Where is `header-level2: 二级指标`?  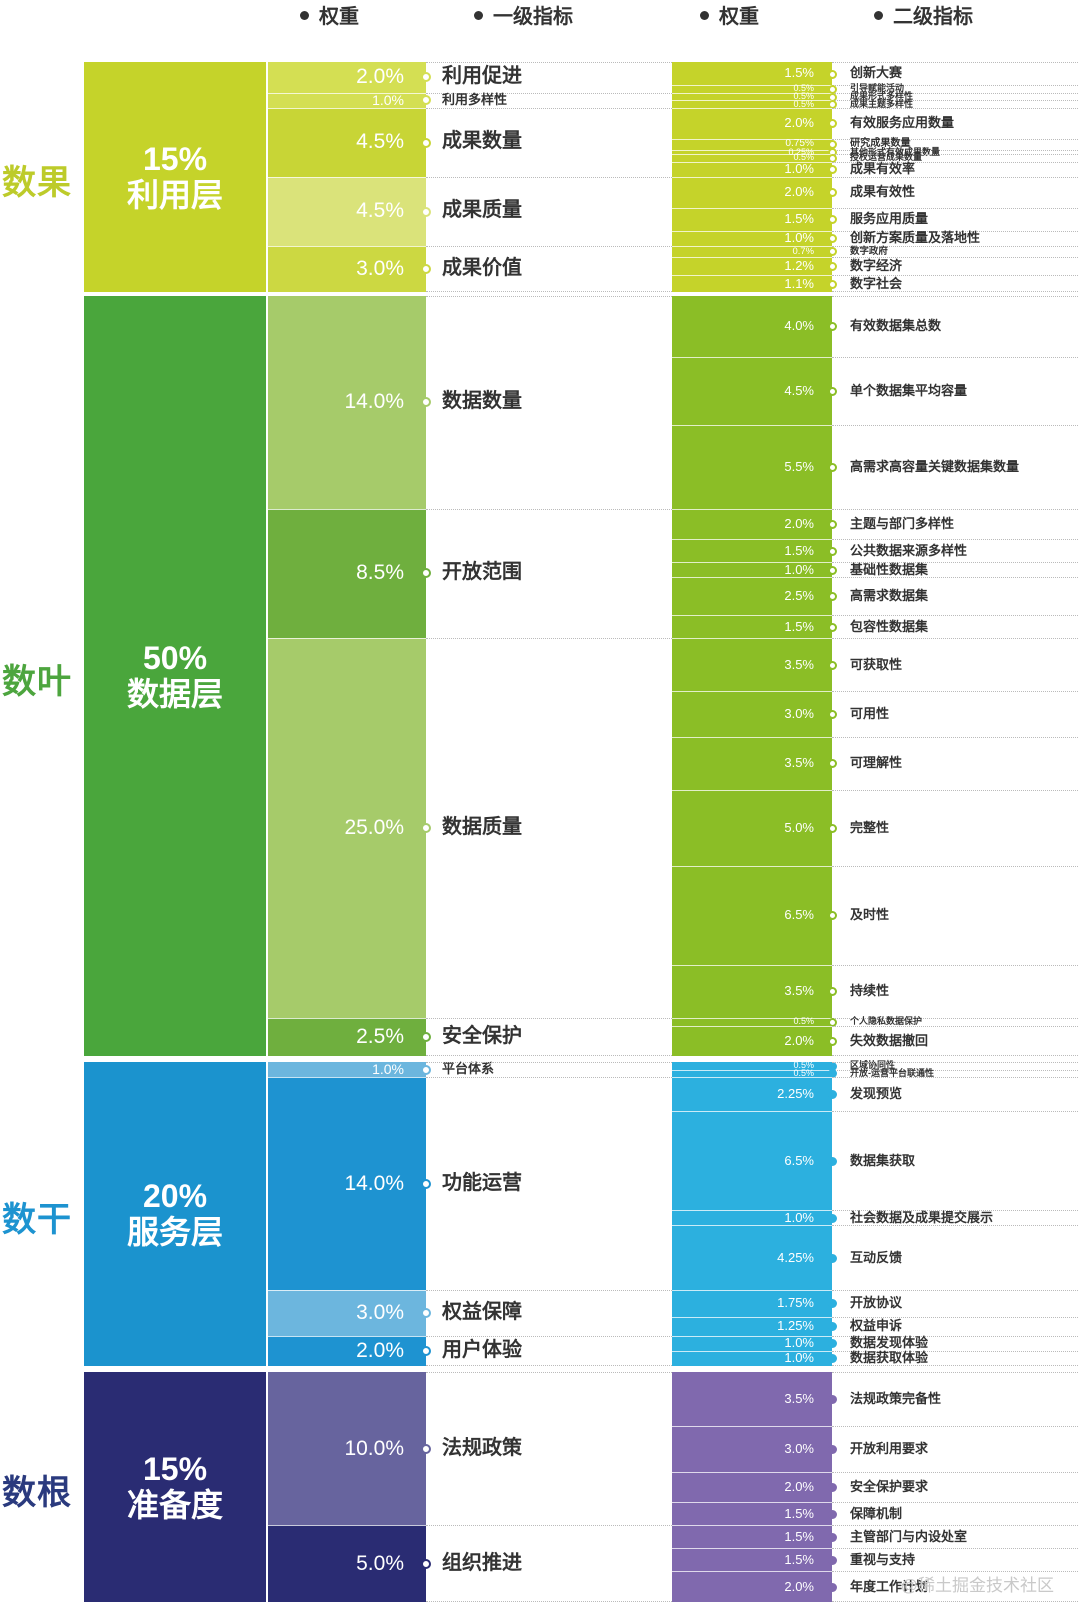
header-level2: 二级指标 is located at coordinates (923, 14).